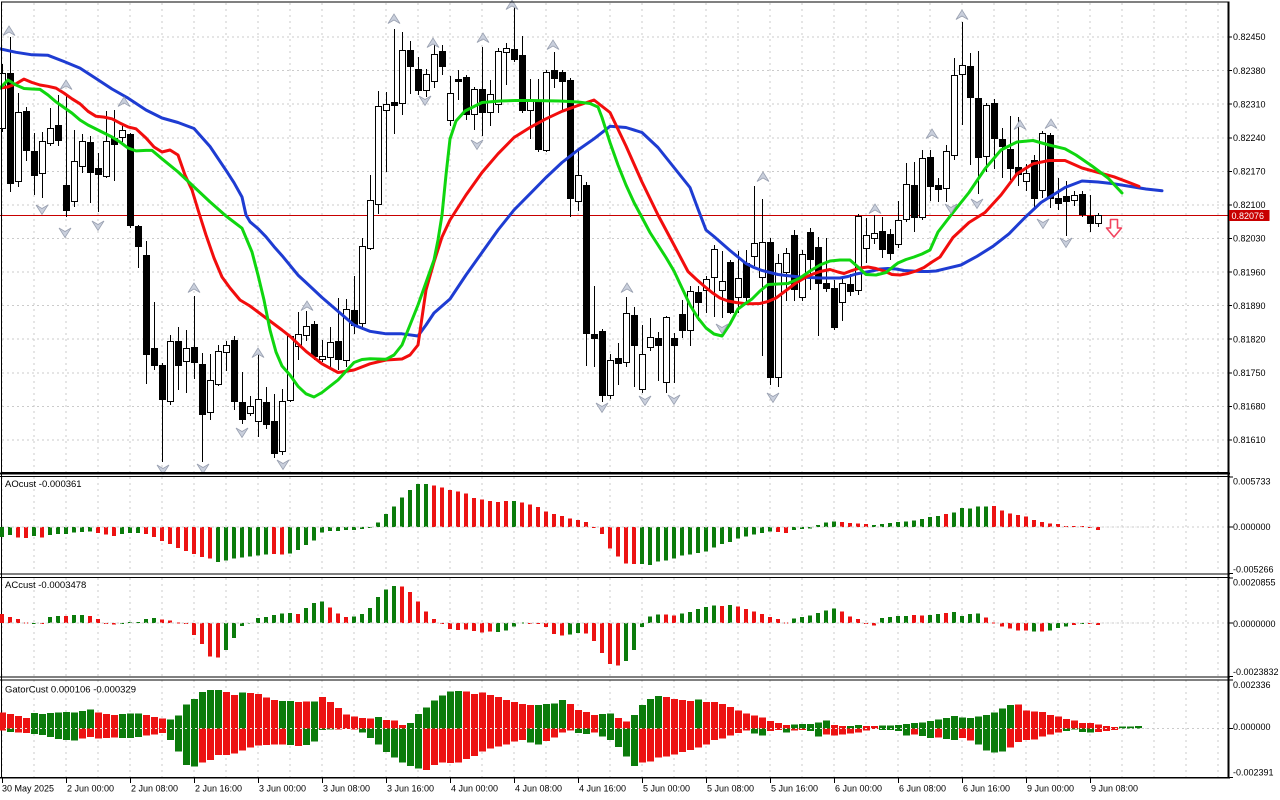  Describe the element at coordinates (1249, 205) in the screenshot. I see `svg-text: 0.82100` at that location.